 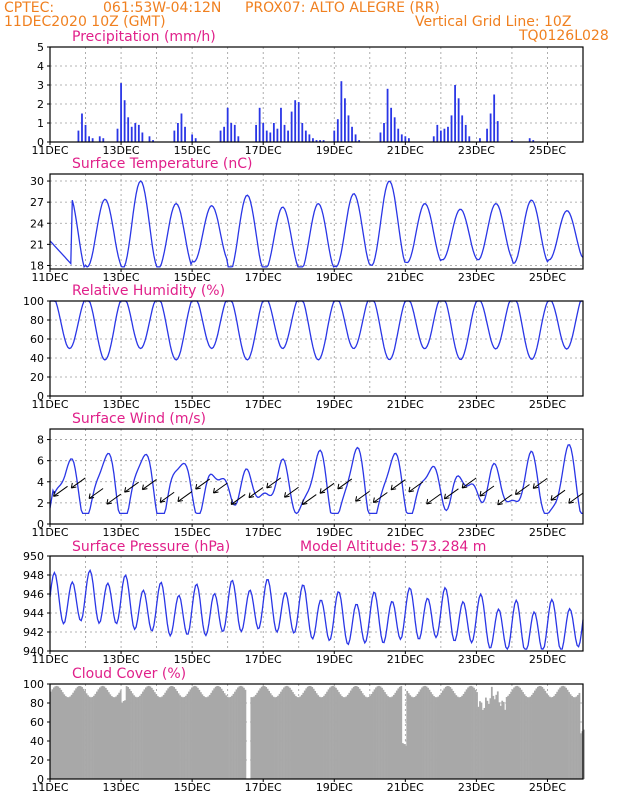 I want to click on y-tick-label: 948, so click(x=33, y=575).